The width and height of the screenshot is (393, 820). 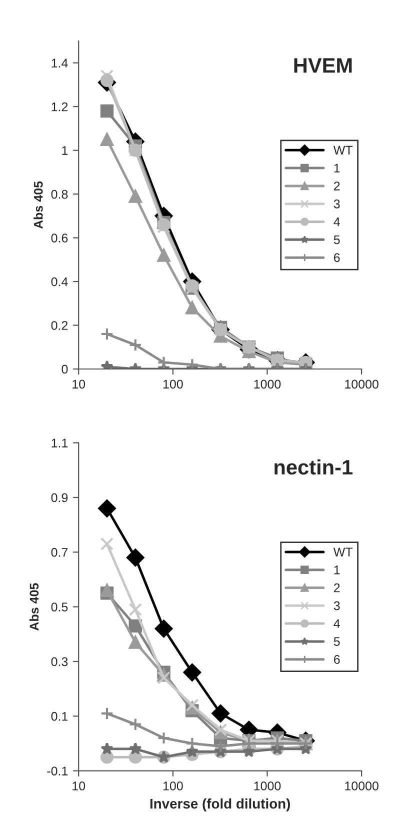 I want to click on y-tick-label: 0, so click(x=65, y=369).